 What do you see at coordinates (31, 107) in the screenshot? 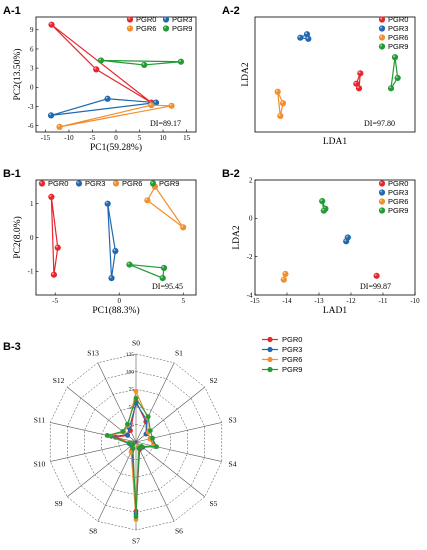
I see `y-tick-label: -3` at bounding box center [31, 107].